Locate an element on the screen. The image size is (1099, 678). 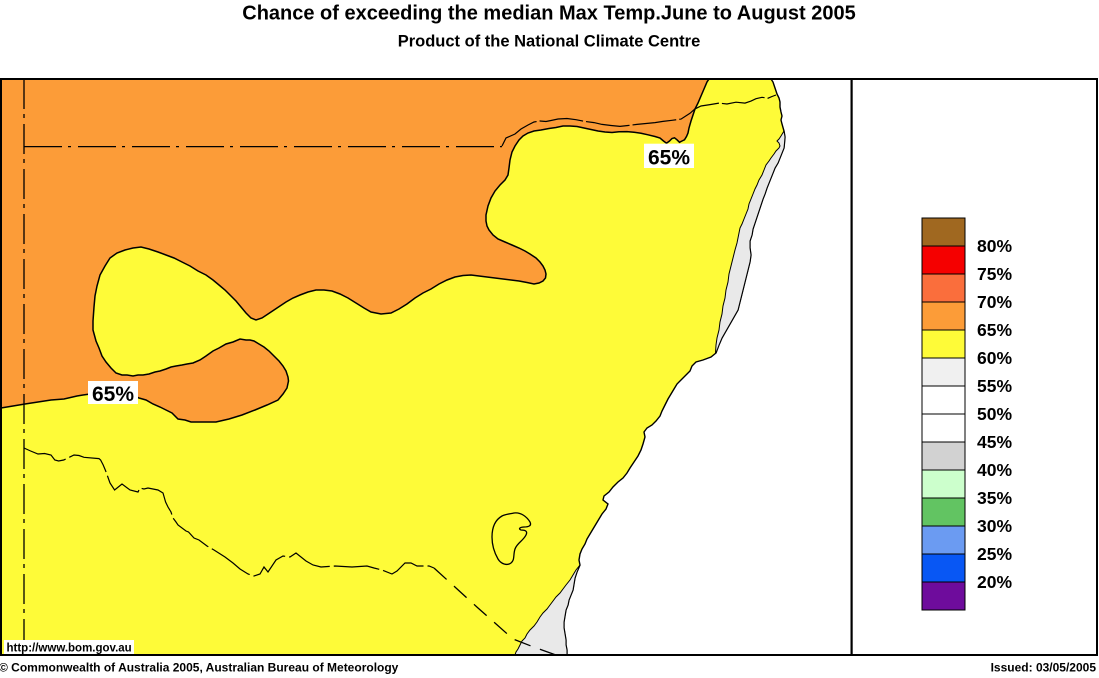
svg-text: 70% is located at coordinates (994, 302).